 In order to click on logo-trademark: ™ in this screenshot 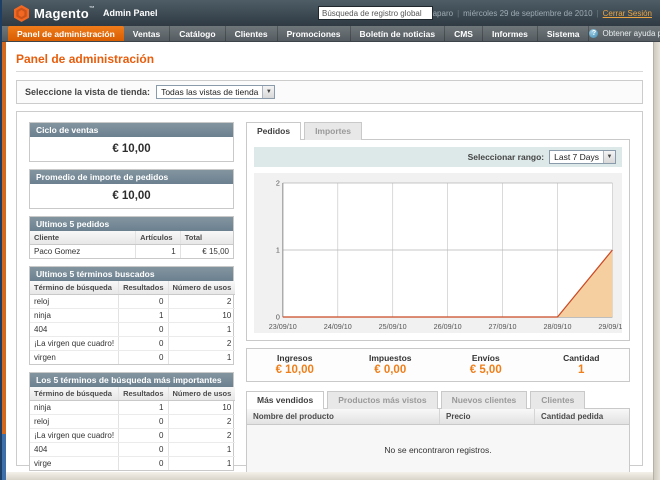, I will do `click(92, 8)`.